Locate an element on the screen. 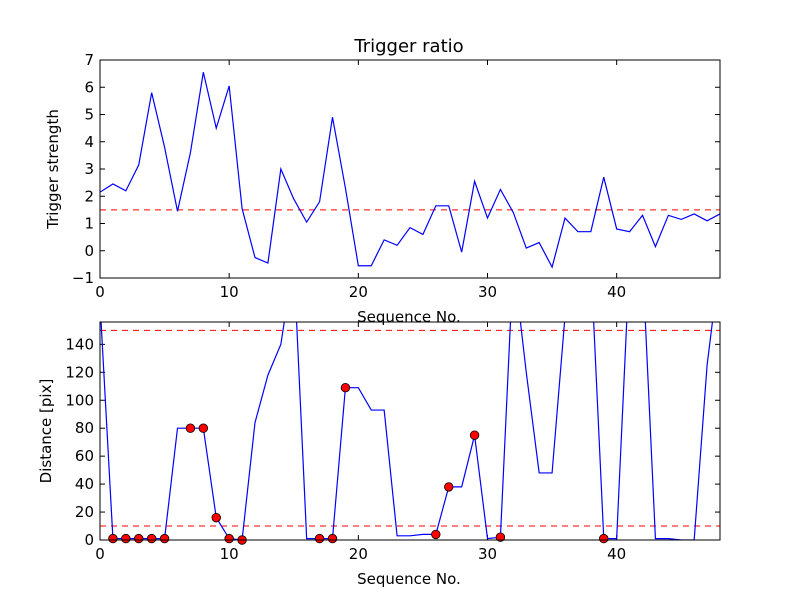 The image size is (800, 600). y-tick-label: 5 is located at coordinates (89, 115).